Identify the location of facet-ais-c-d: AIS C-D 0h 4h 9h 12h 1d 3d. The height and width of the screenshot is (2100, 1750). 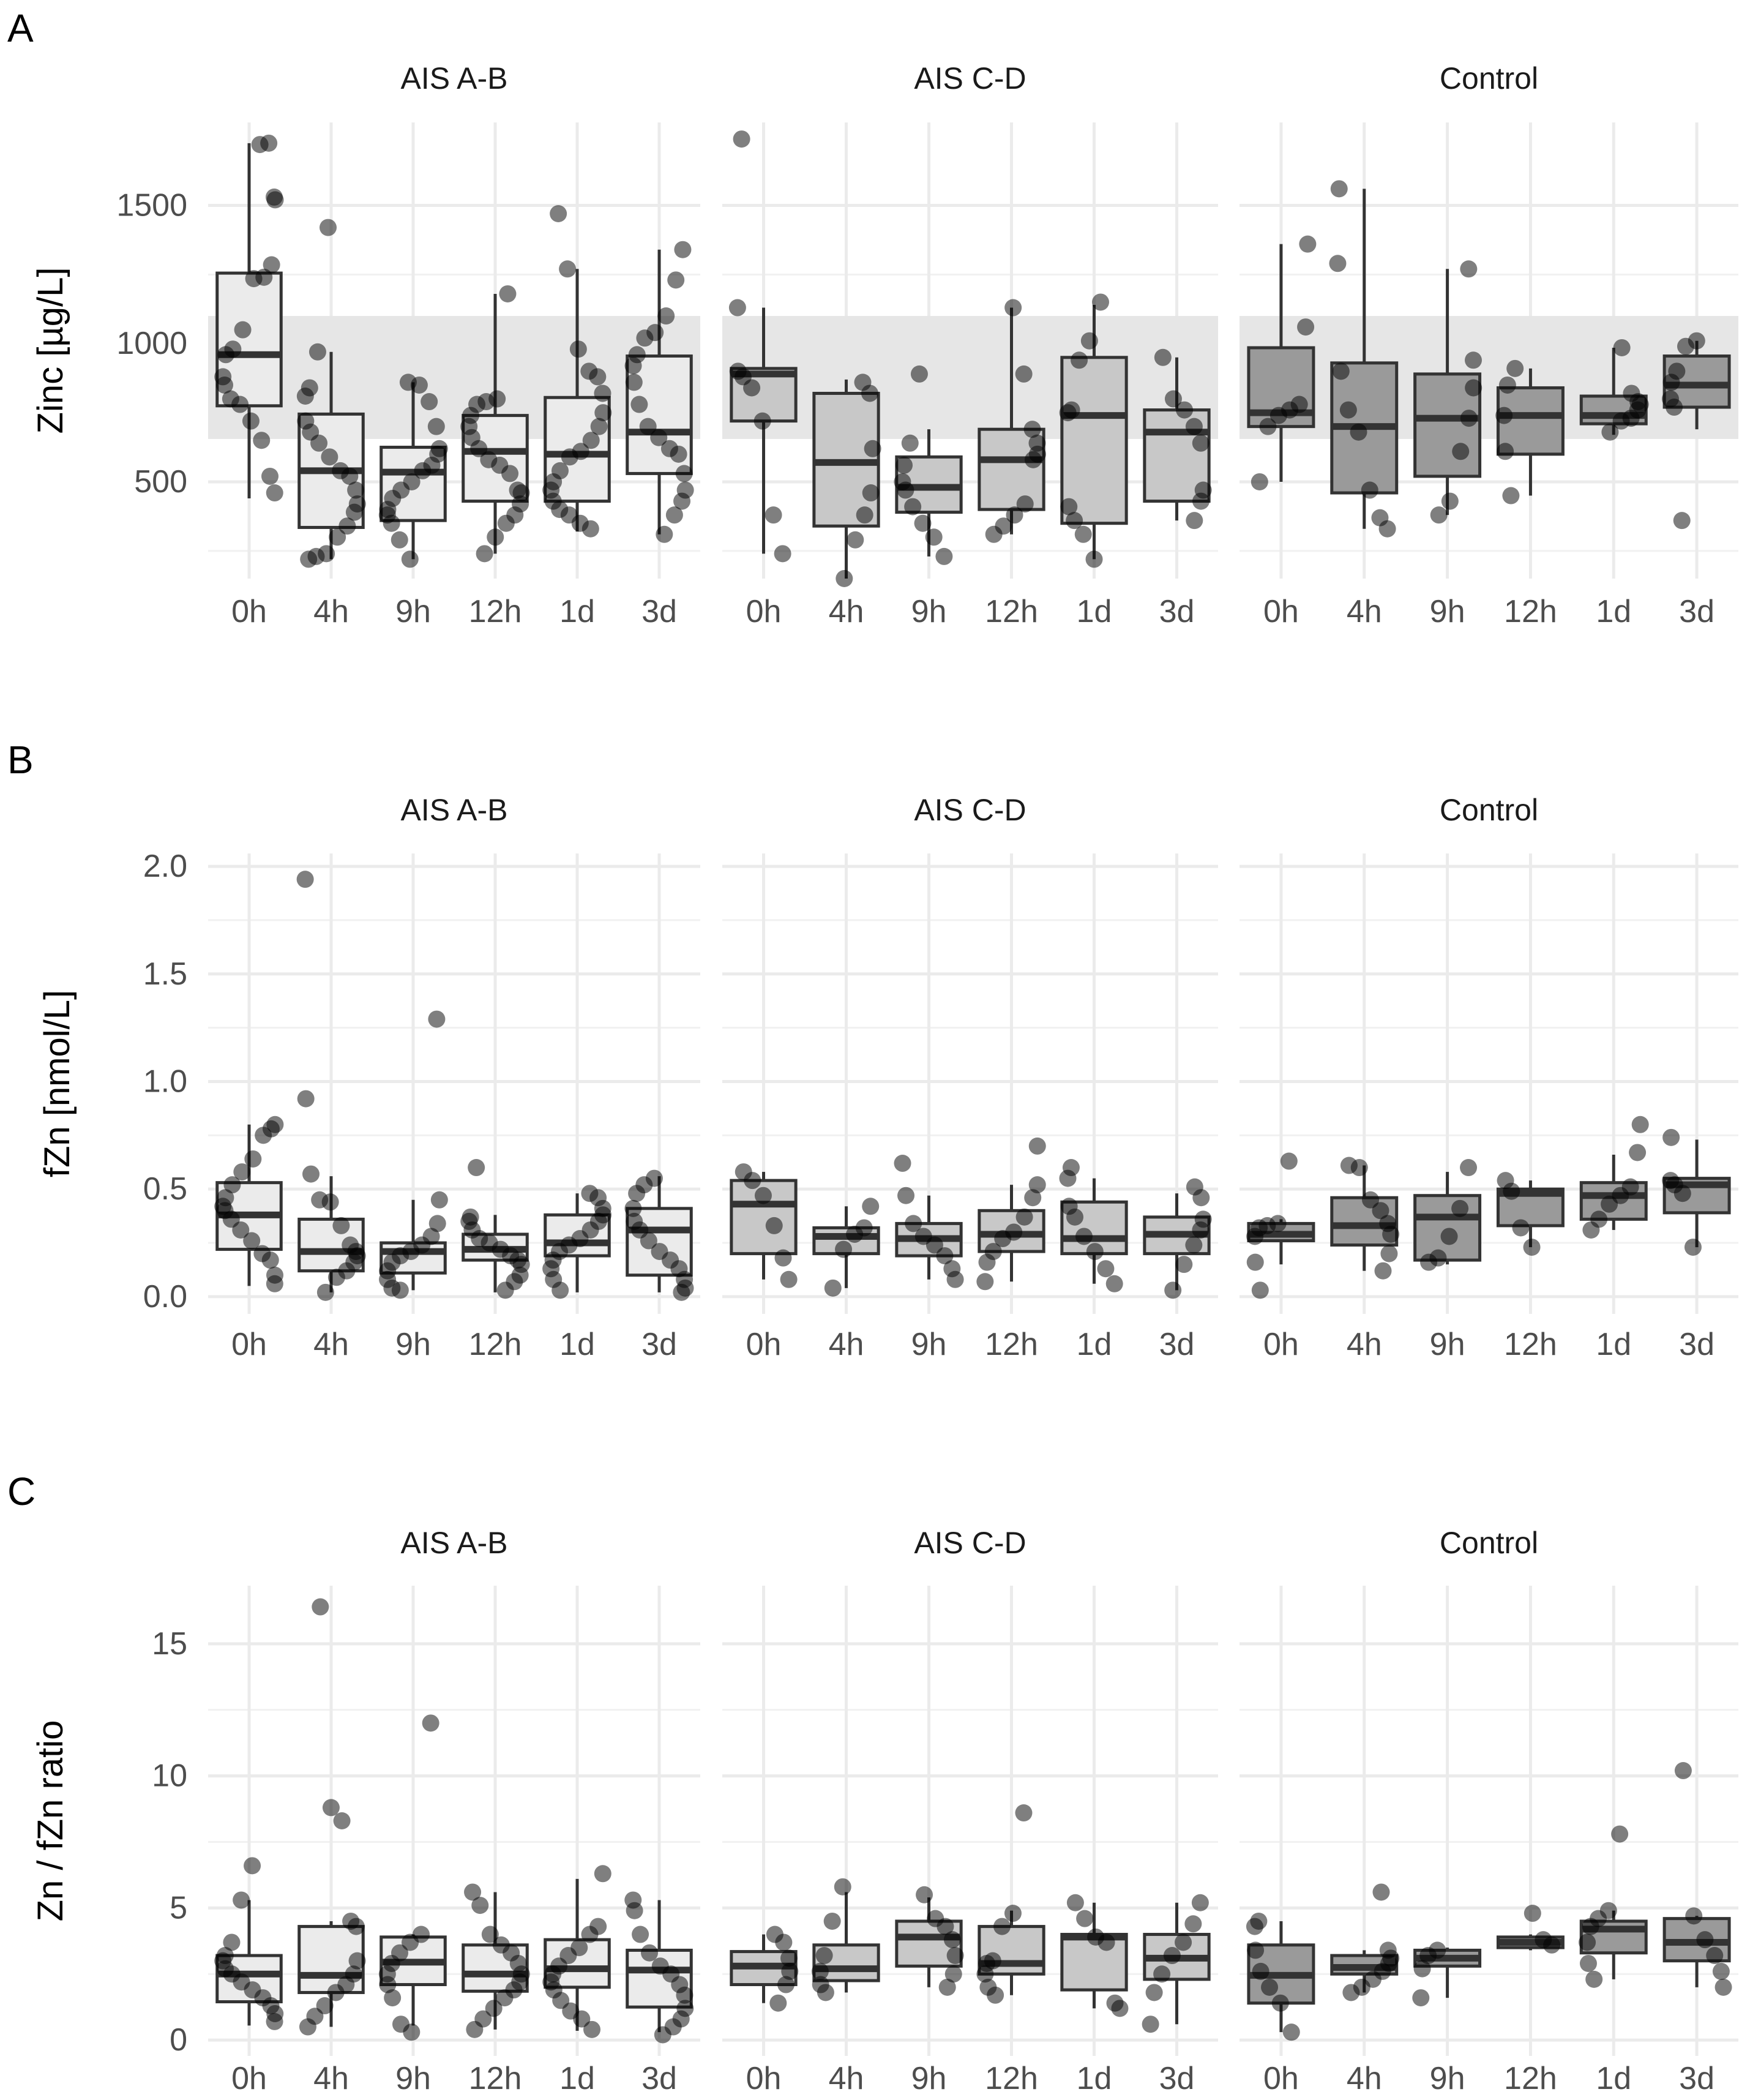
(970, 1811).